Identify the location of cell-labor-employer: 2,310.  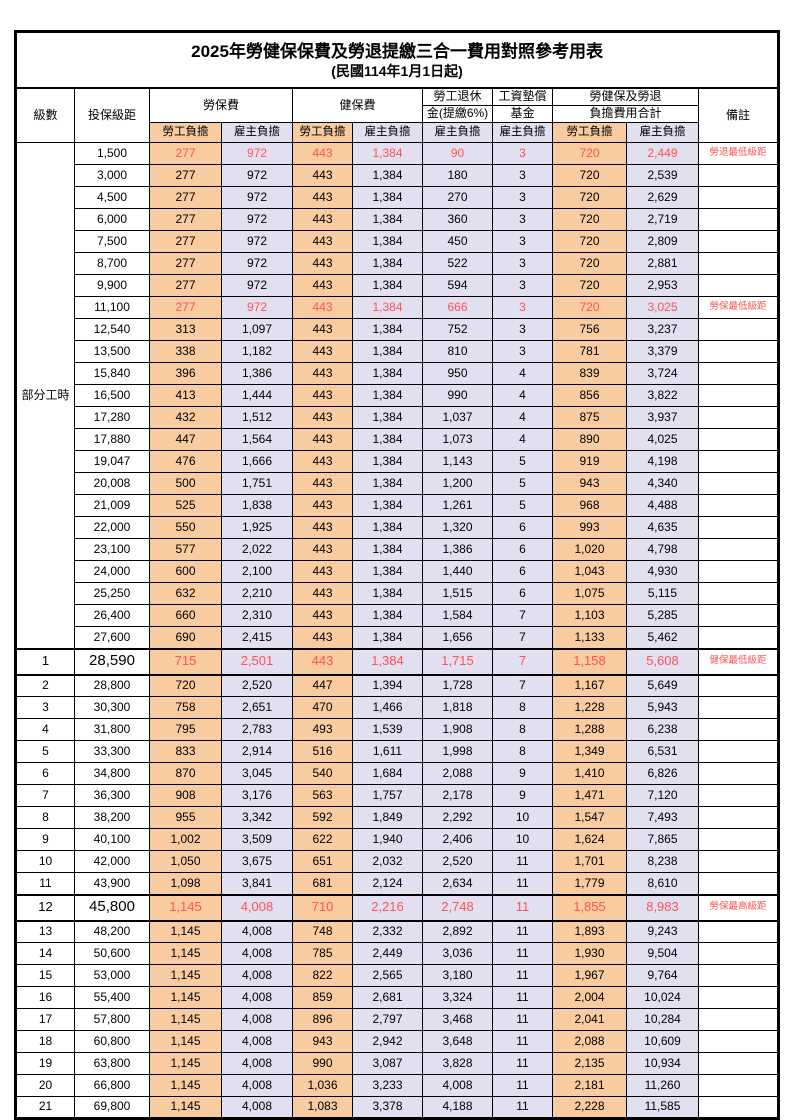
(257, 615).